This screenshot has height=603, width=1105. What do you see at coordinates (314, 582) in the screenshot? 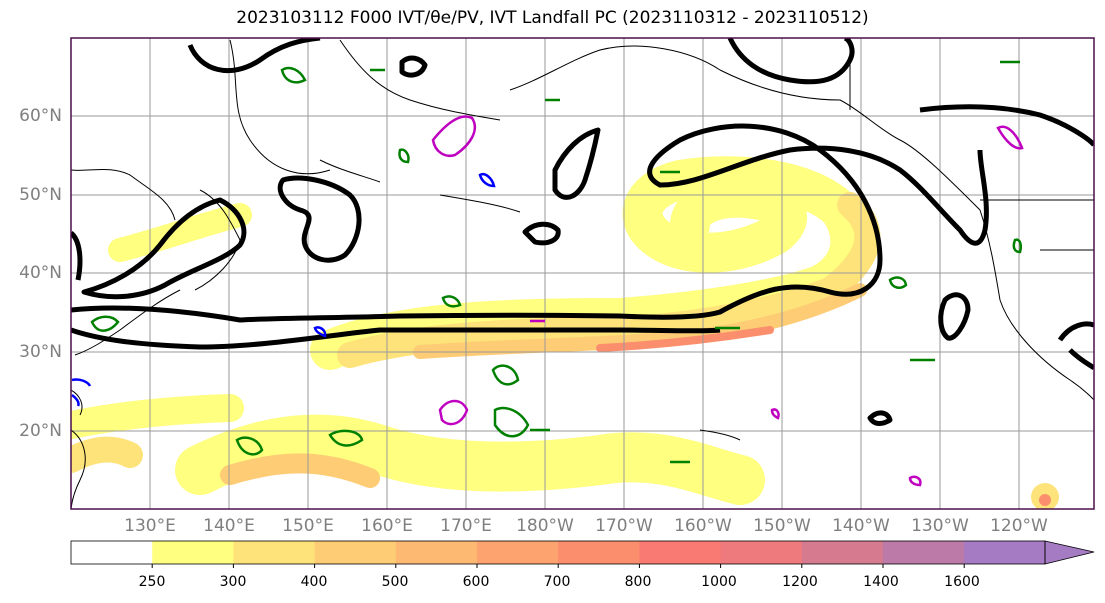
I see `colorbar-label: 400` at bounding box center [314, 582].